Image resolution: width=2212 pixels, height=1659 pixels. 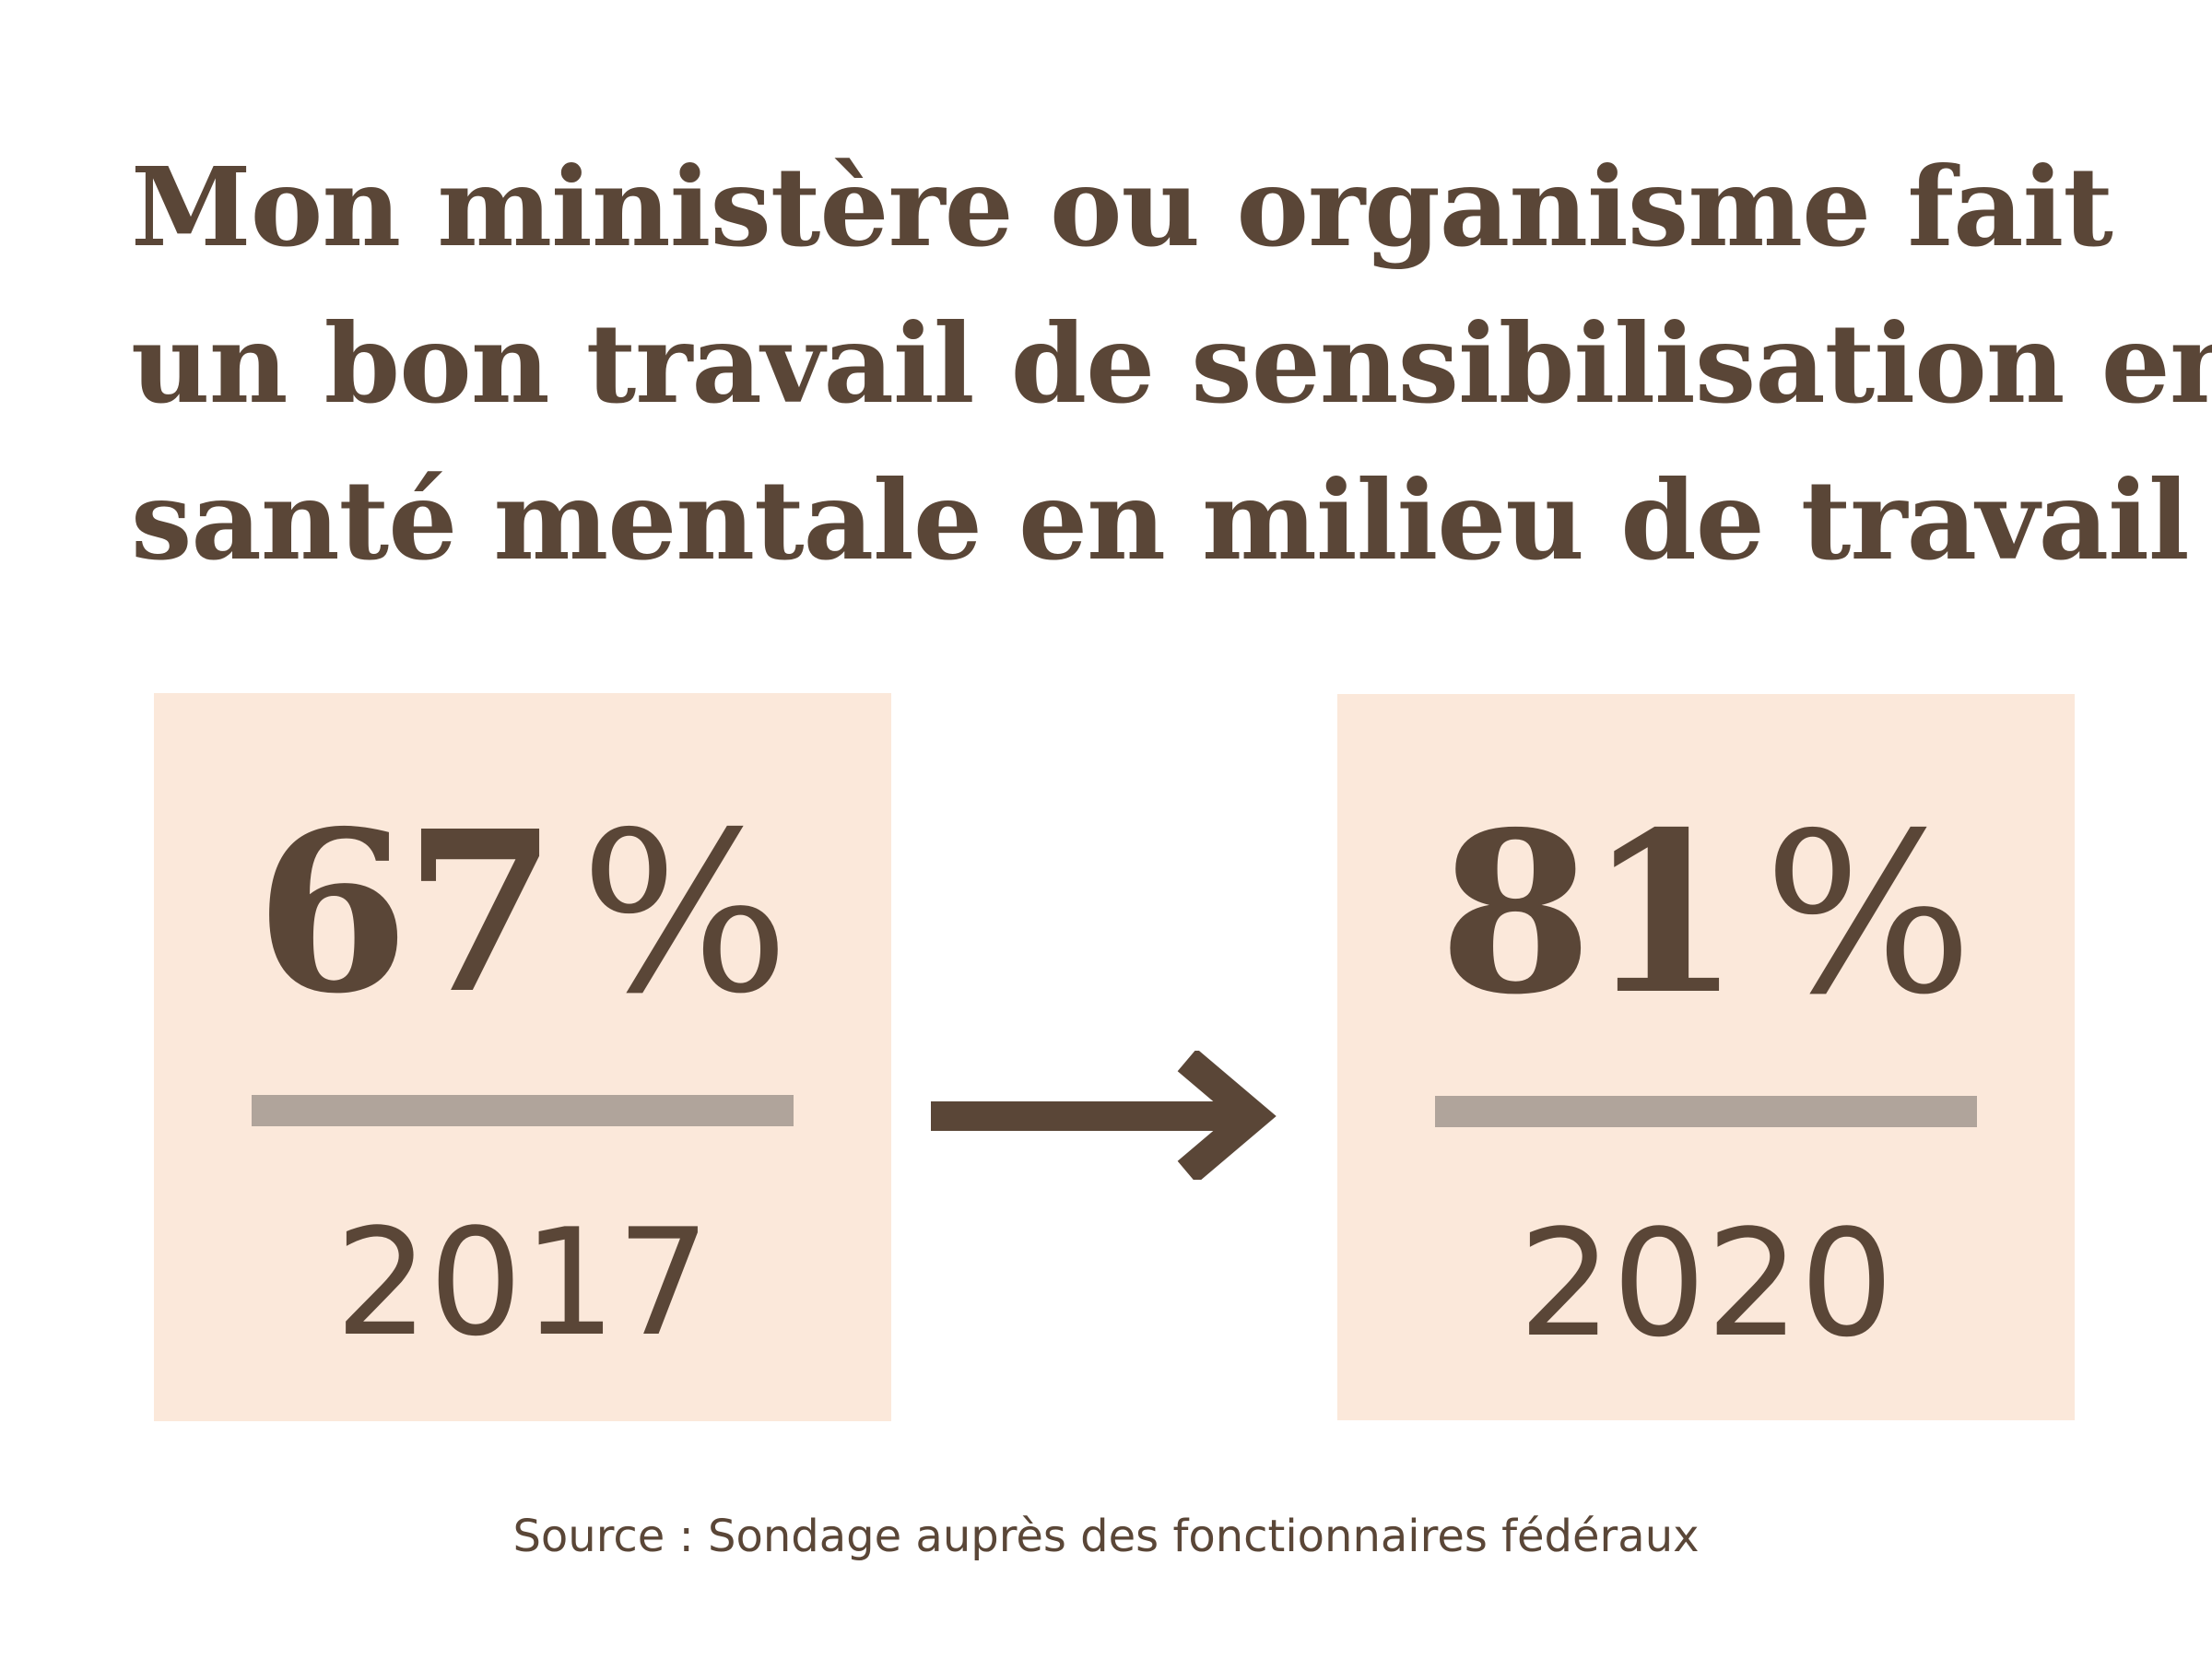 I want to click on arrow-right-icon, so click(x=1104, y=1115).